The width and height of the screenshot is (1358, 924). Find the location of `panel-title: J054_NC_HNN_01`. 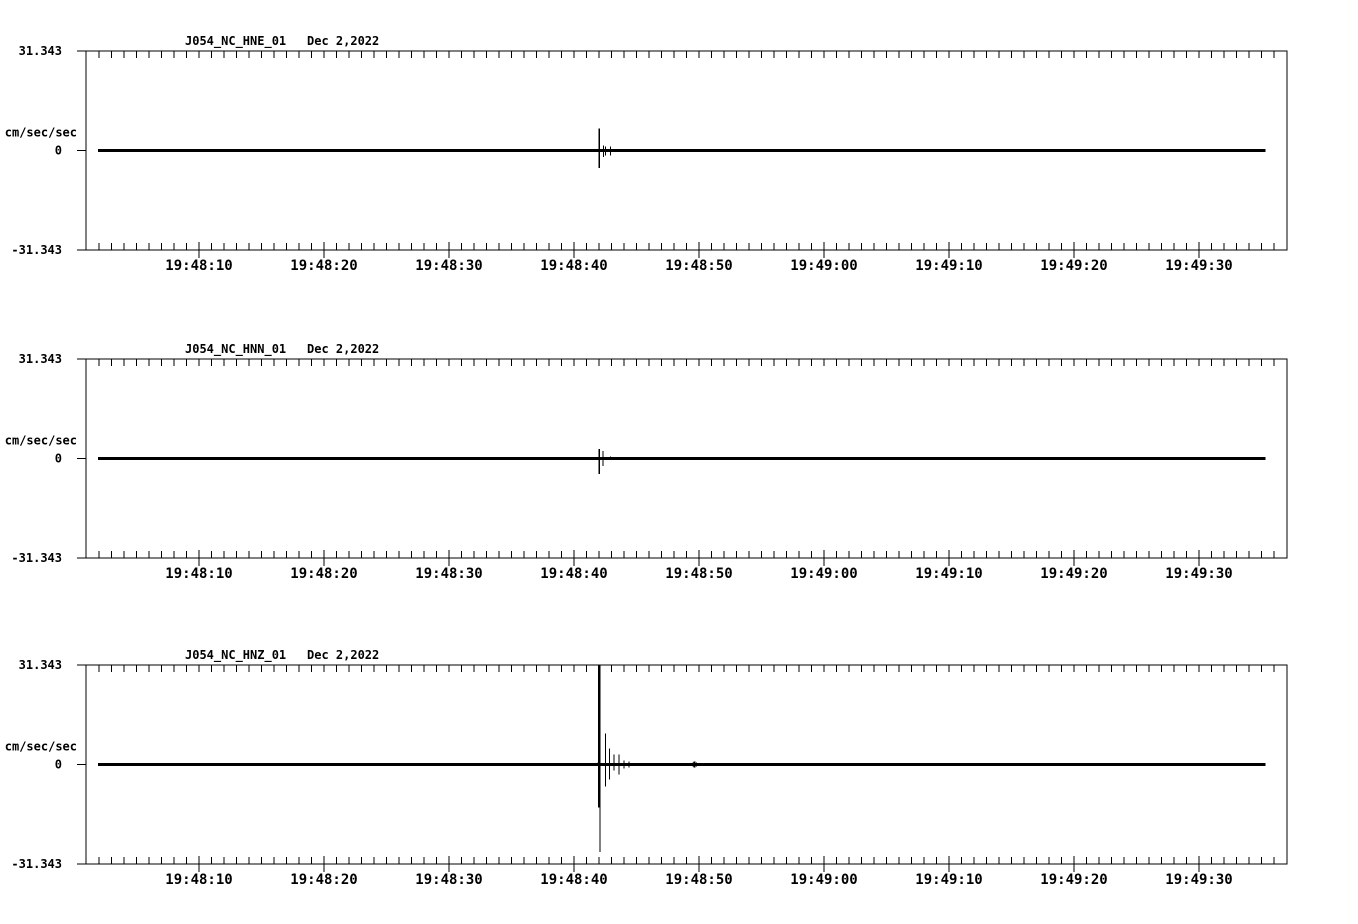

panel-title: J054_NC_HNN_01 is located at coordinates (235, 349).